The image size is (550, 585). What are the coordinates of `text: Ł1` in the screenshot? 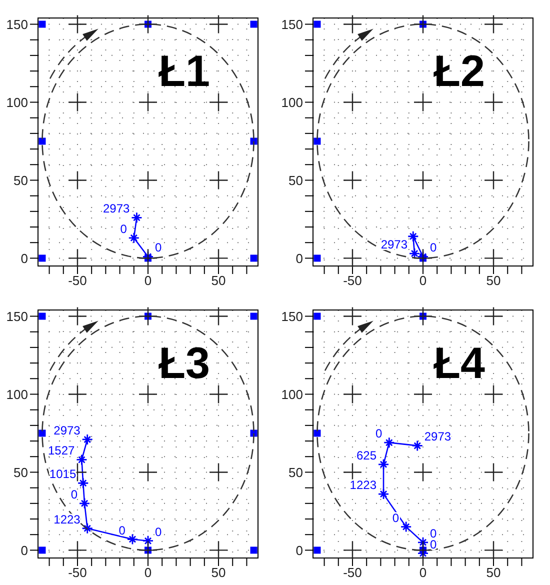 It's located at (184, 71).